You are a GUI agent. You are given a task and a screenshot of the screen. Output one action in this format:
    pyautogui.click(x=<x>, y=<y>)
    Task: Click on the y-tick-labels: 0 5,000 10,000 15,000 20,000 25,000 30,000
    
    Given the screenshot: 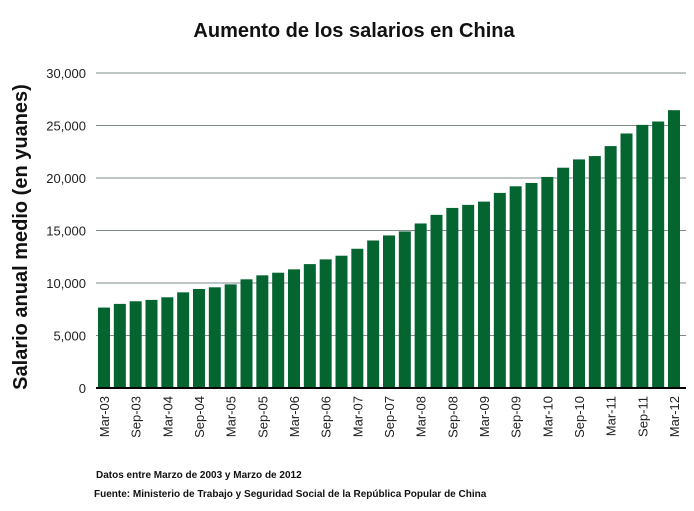 What is the action you would take?
    pyautogui.click(x=66, y=231)
    